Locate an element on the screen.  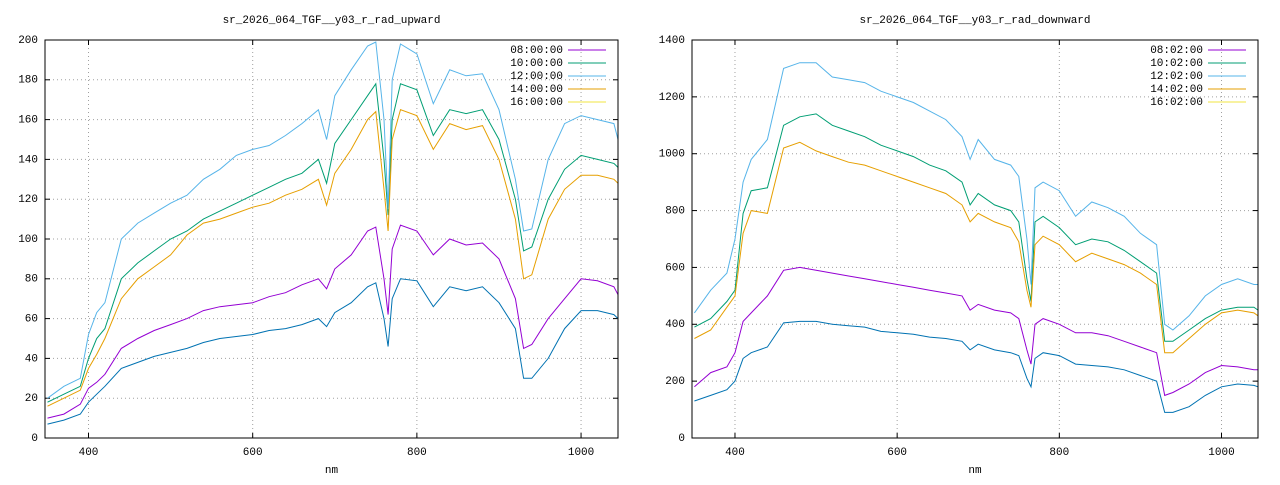
y-tick-label: 100 is located at coordinates (28, 240).